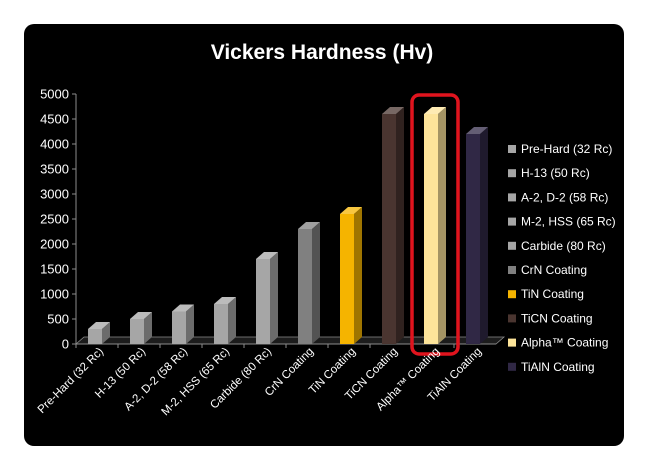 The width and height of the screenshot is (648, 471). What do you see at coordinates (54, 294) in the screenshot?
I see `y-tick-label: 1000` at bounding box center [54, 294].